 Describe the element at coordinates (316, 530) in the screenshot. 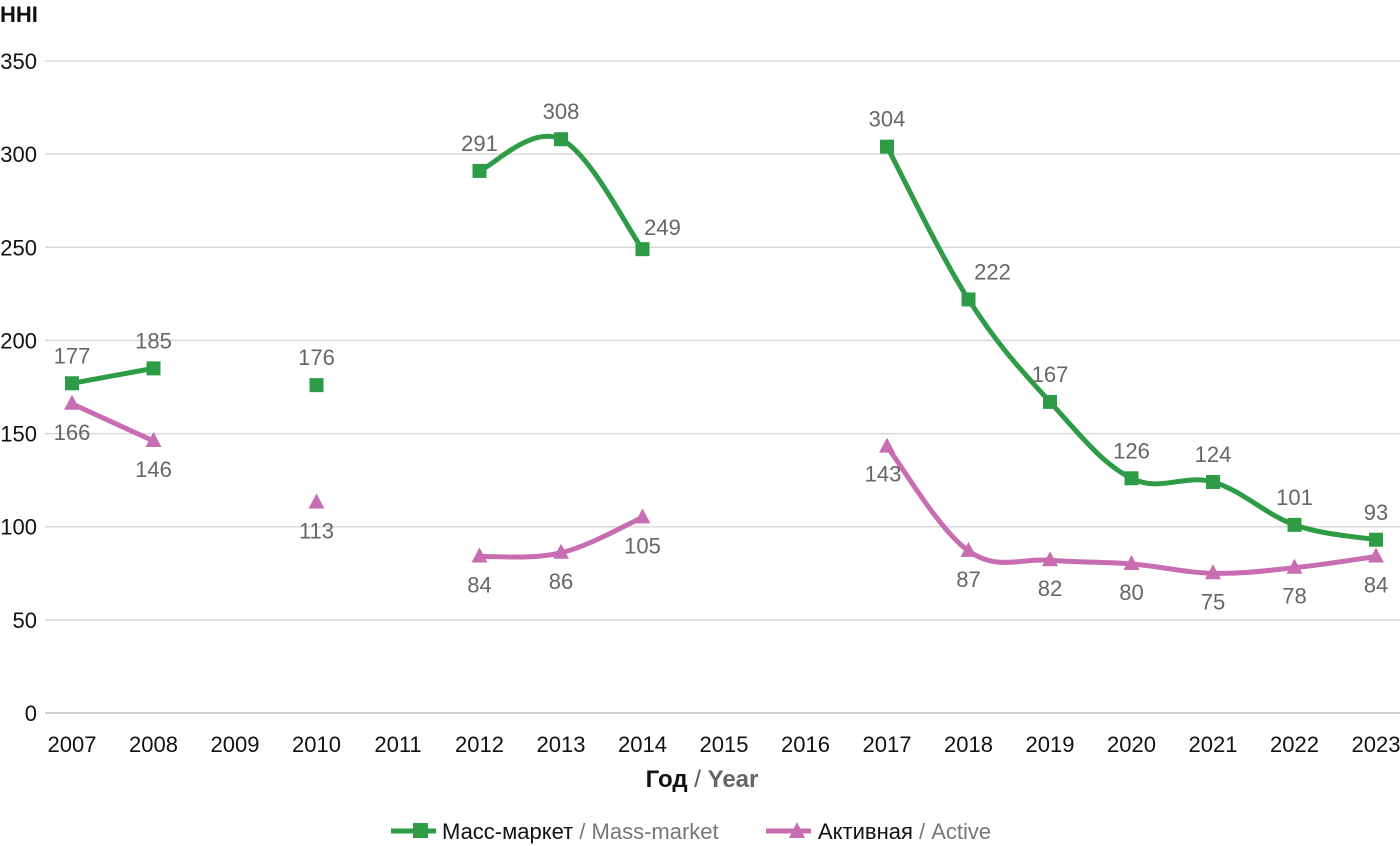

I see `data-label-active: 113` at that location.